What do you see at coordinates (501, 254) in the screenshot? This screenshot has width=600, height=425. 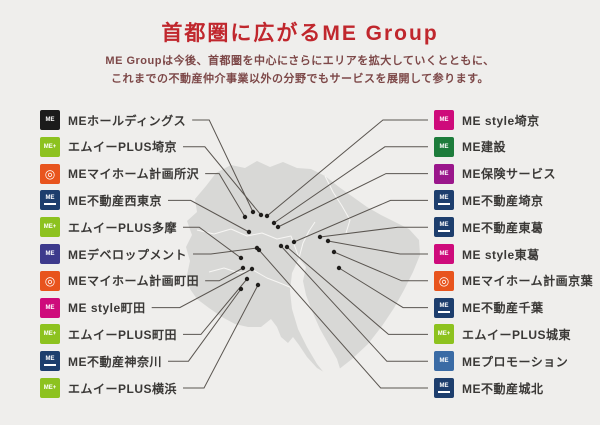 I see `company-label: ME style東葛` at bounding box center [501, 254].